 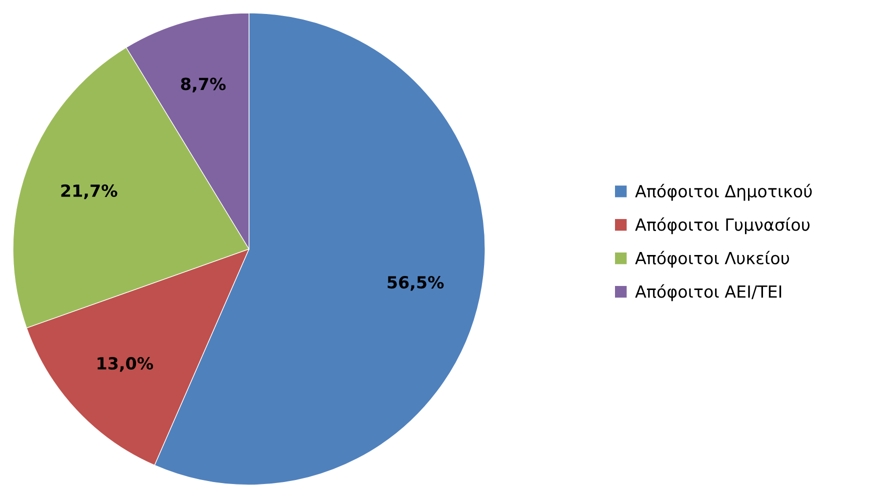 What do you see at coordinates (723, 192) in the screenshot?
I see `legend-label: Απόφοιτοι Δημοτικού` at bounding box center [723, 192].